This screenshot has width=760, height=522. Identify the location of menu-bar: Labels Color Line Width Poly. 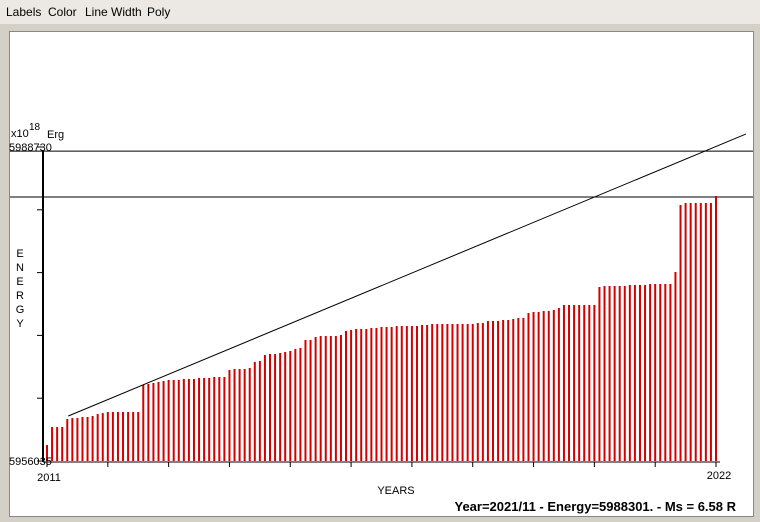
(380, 12).